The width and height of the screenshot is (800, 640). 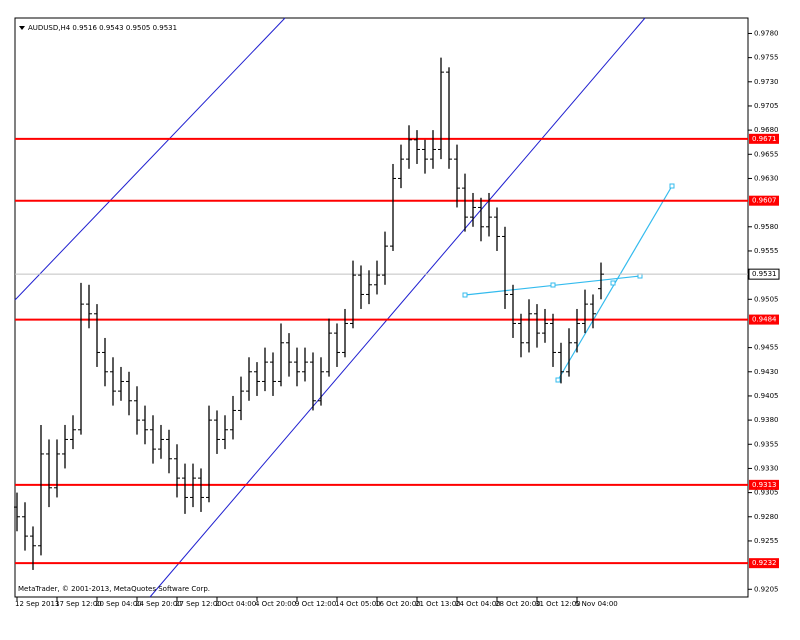 What do you see at coordinates (766, 130) in the screenshot?
I see `y-tick-label: 0.9680` at bounding box center [766, 130].